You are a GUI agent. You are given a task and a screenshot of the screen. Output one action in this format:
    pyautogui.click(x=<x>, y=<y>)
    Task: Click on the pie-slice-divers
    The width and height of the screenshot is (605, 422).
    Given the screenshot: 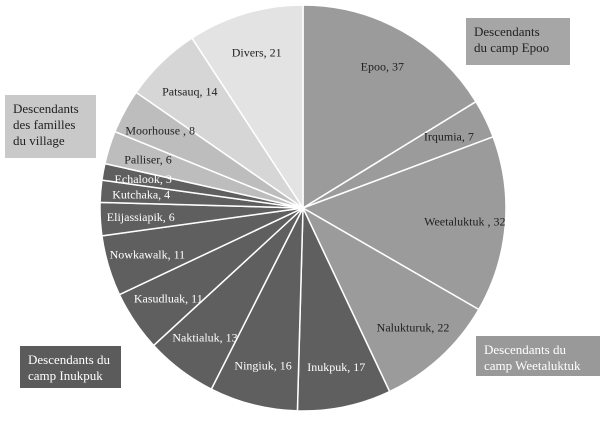 What is the action you would take?
    pyautogui.click(x=247, y=107)
    